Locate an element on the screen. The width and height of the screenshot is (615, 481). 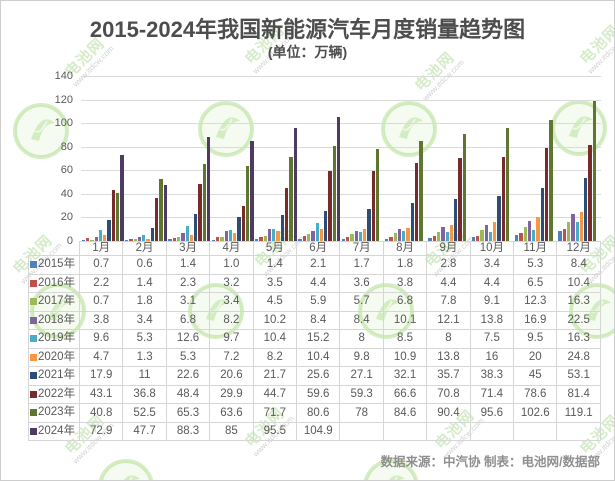
y-tick-label: 80 is located at coordinates (66, 146).